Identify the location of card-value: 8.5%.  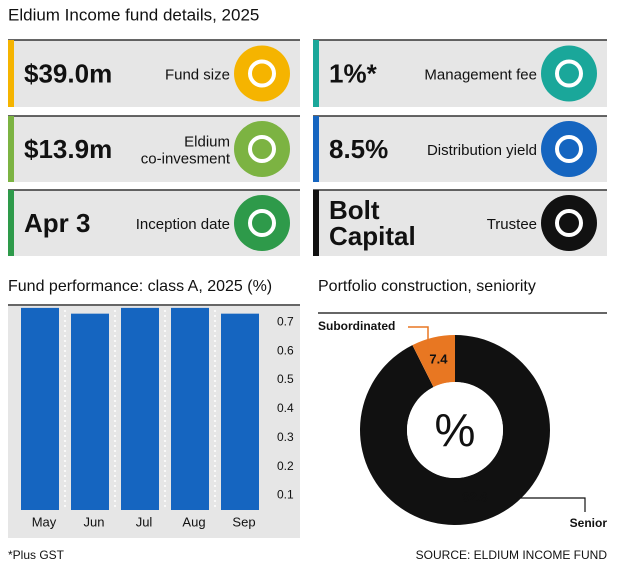
(358, 149).